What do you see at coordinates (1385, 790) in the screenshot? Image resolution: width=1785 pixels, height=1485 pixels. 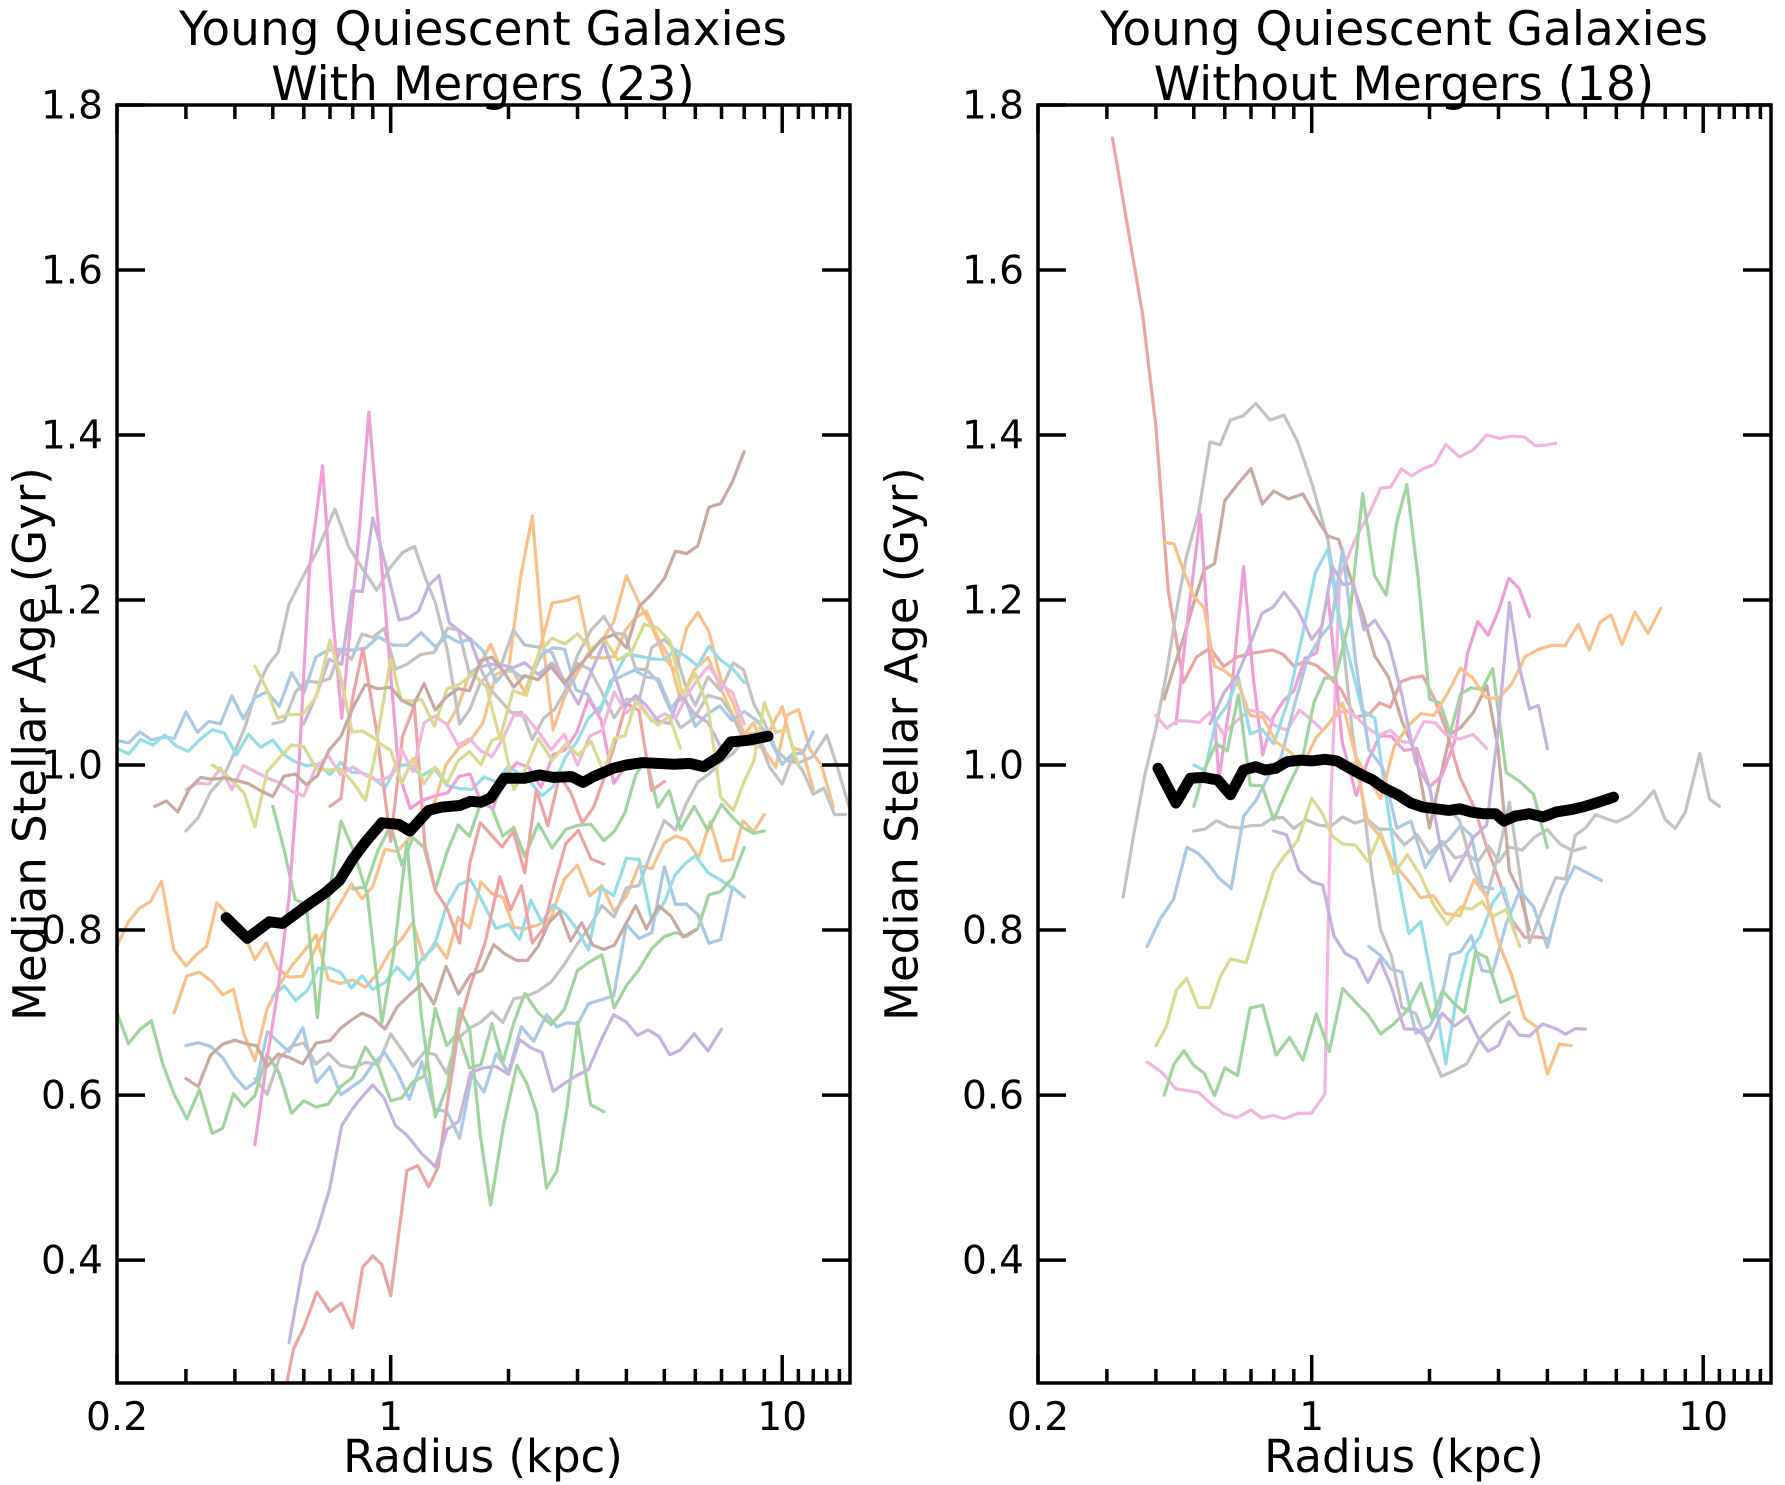 I see `right-panel-median-line` at bounding box center [1385, 790].